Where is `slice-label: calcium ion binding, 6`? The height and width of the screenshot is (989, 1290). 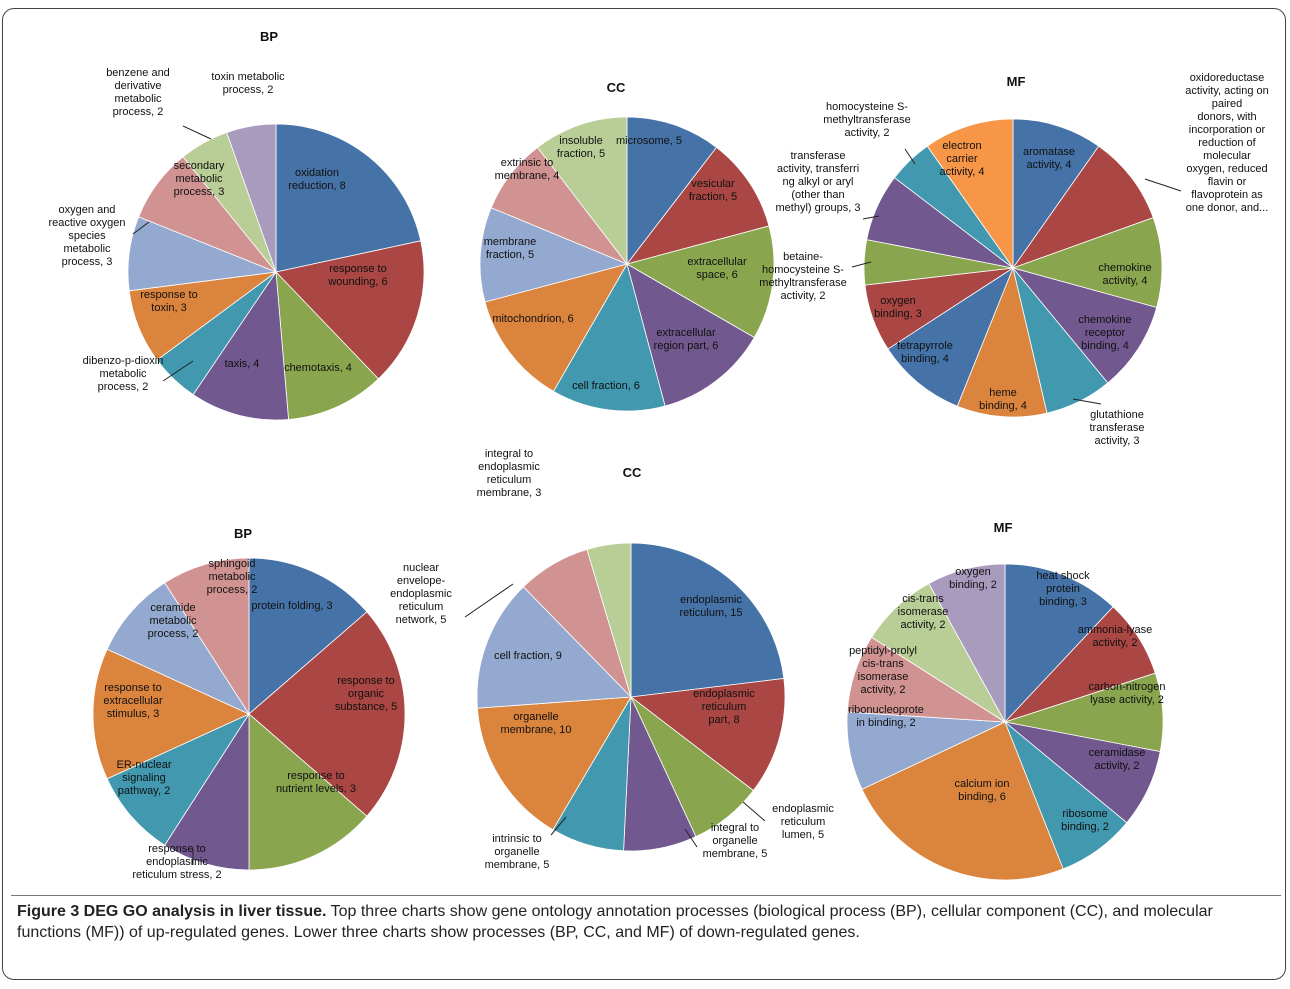 slice-label: calcium ion binding, 6 is located at coordinates (981, 790).